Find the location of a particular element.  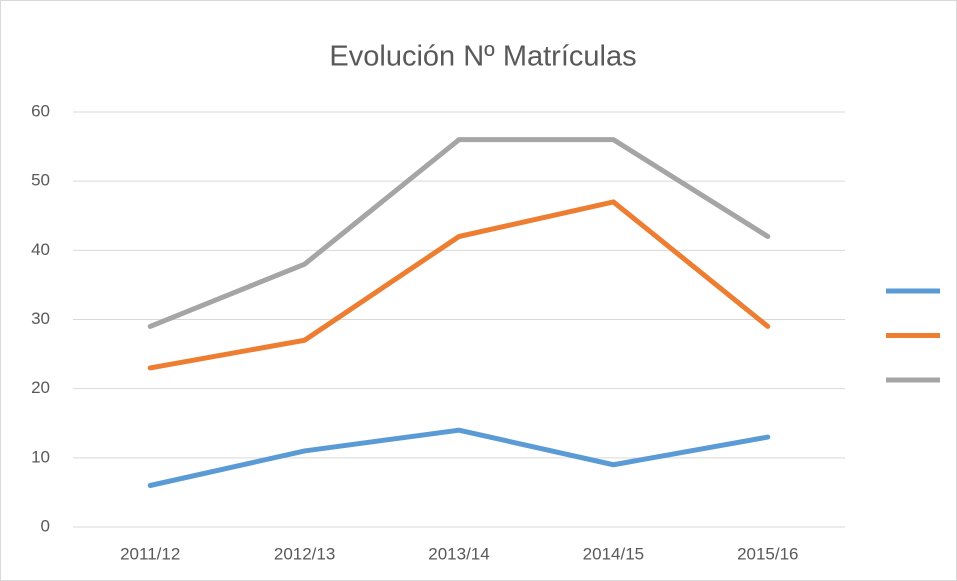

x-tick-label: 2014/15 is located at coordinates (613, 553).